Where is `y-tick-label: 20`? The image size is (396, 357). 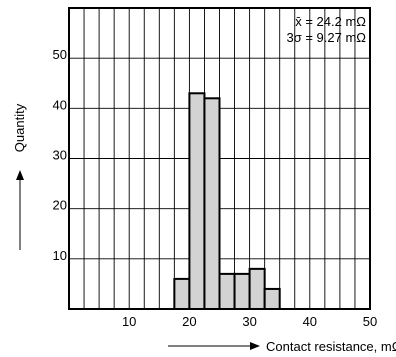 y-tick-label: 20 is located at coordinates (60, 205).